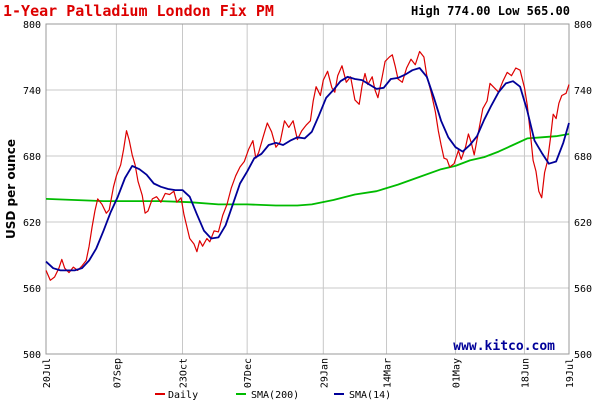 The height and width of the screenshot is (400, 600). What do you see at coordinates (324, 373) in the screenshot?
I see `x-tick-label: 29Jan` at bounding box center [324, 373].